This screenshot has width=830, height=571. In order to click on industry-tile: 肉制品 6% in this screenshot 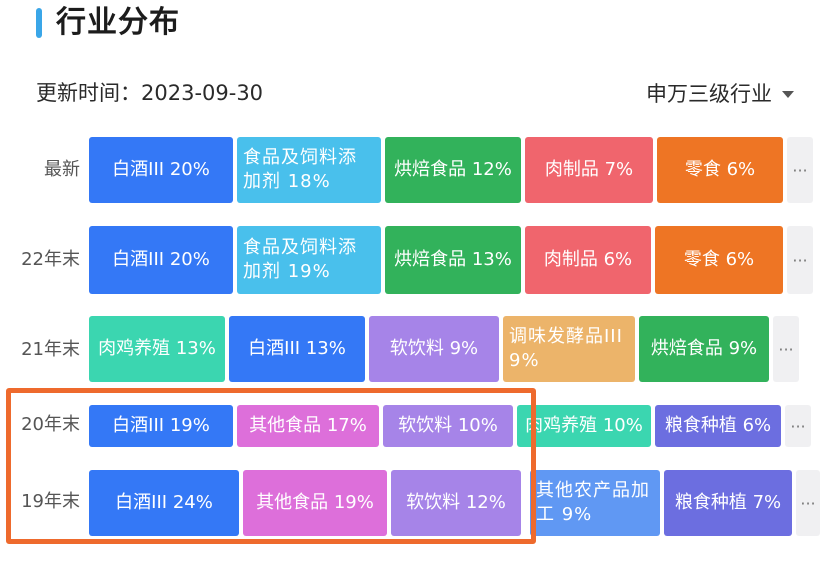, I will do `click(588, 260)`.